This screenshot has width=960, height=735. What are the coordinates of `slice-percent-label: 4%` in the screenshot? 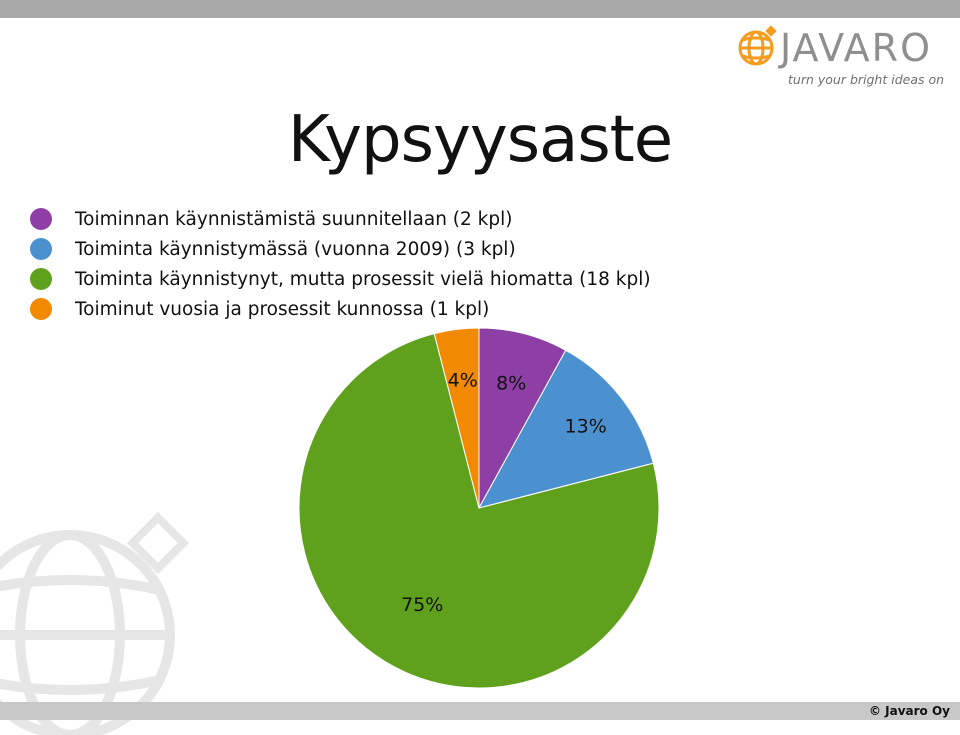 It's located at (463, 380).